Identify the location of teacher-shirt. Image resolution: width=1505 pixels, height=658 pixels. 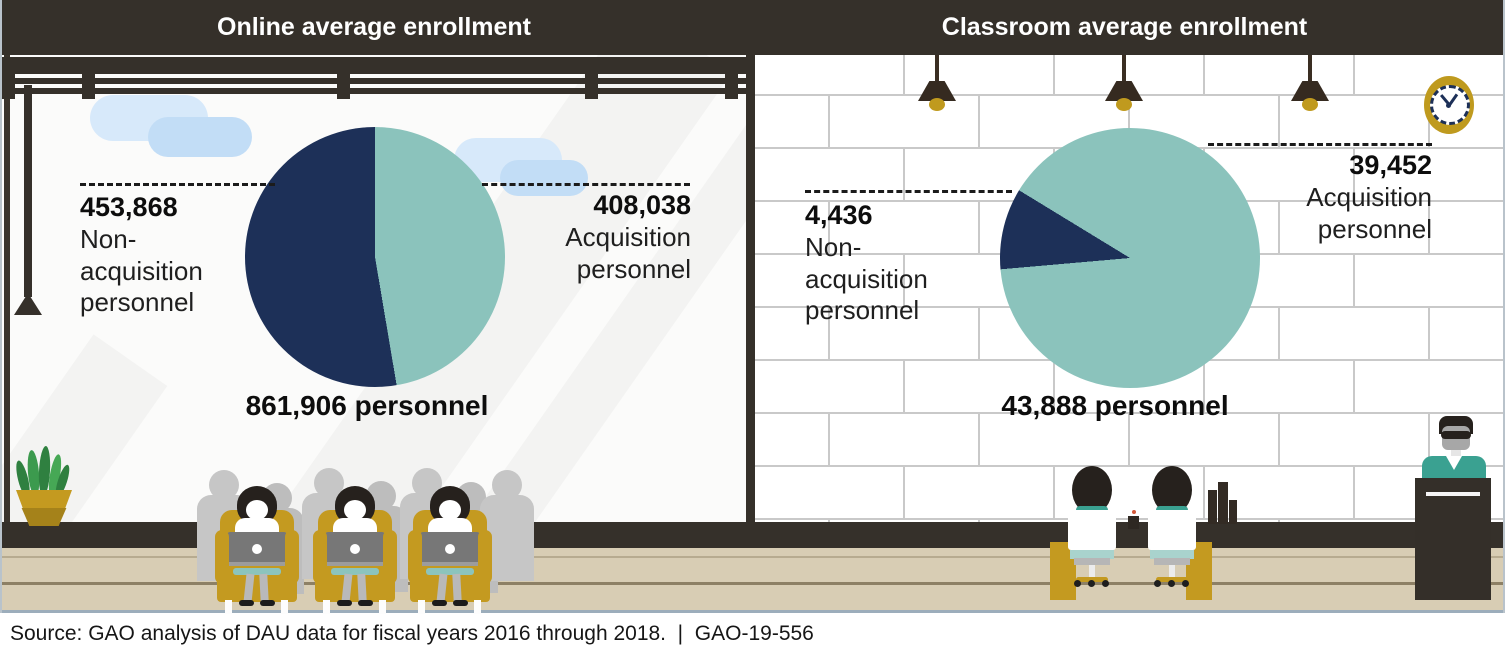
(1456, 455).